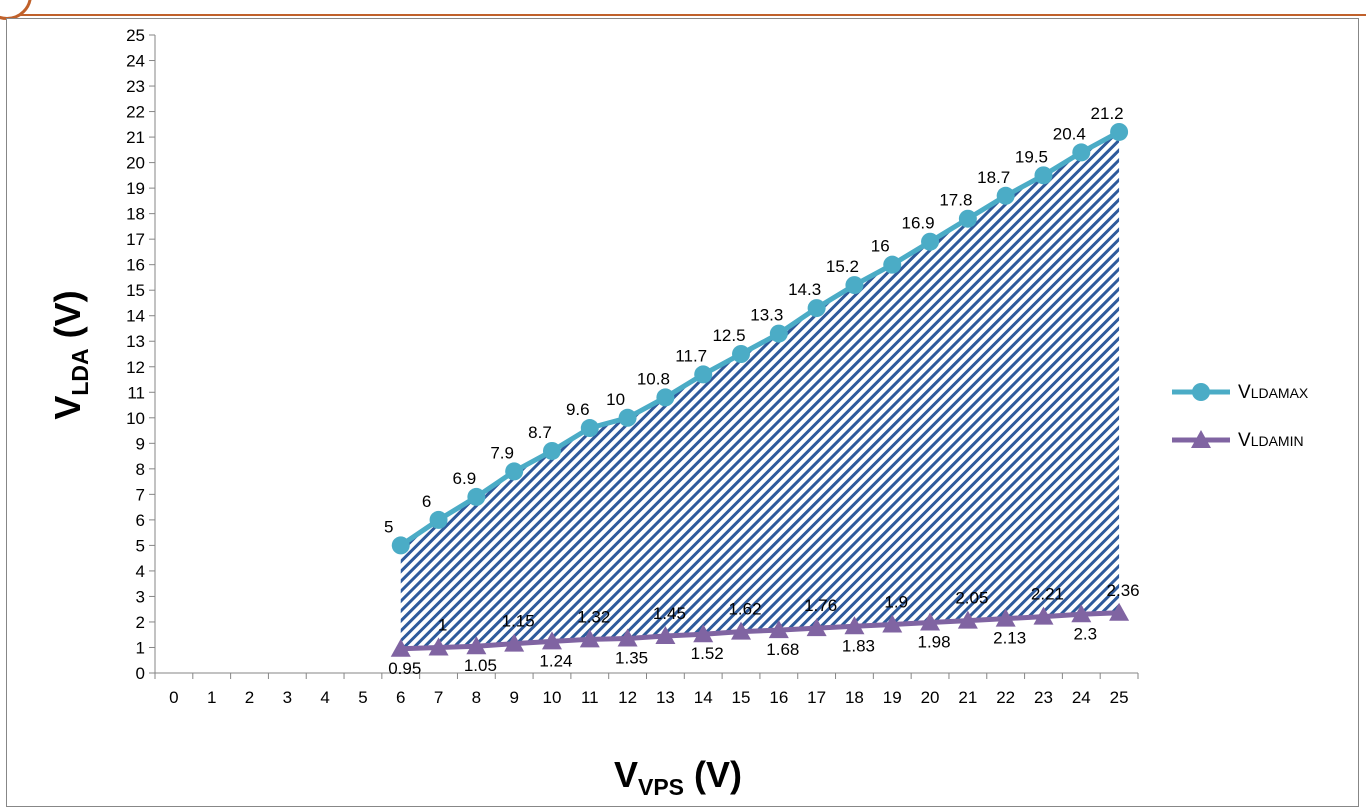  I want to click on x-tick-label: 17, so click(816, 697).